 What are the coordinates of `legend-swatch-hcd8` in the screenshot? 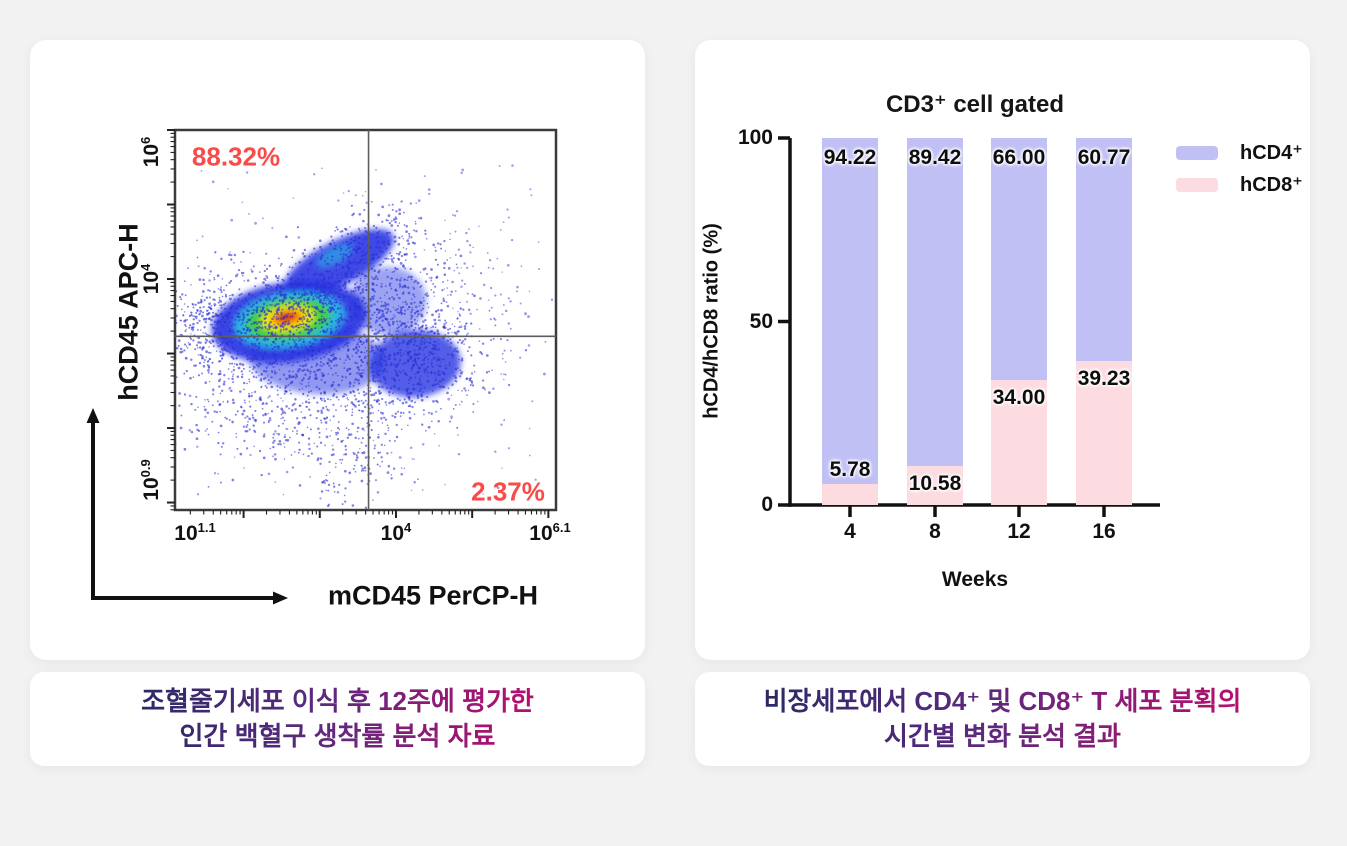 It's located at (1197, 184).